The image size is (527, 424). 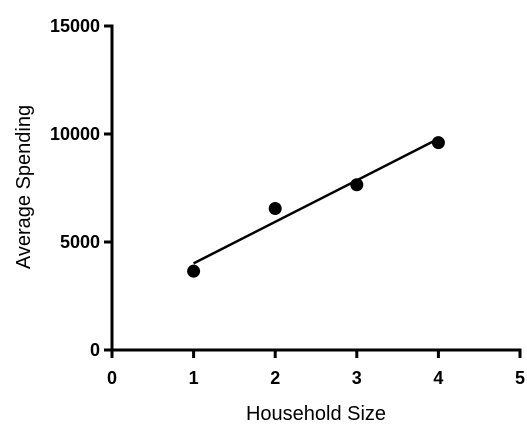 What do you see at coordinates (438, 378) in the screenshot?
I see `x-tick-label: 4` at bounding box center [438, 378].